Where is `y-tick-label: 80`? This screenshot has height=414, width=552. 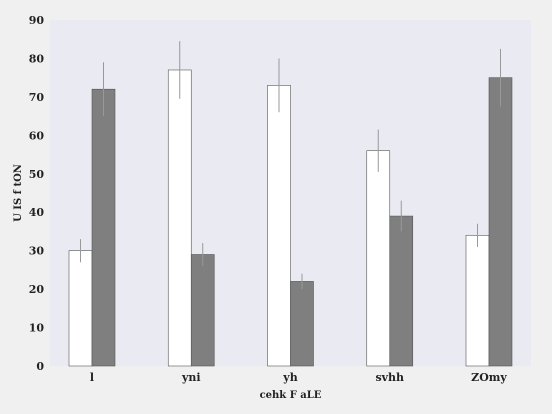 y-tick-label: 80 is located at coordinates (37, 58).